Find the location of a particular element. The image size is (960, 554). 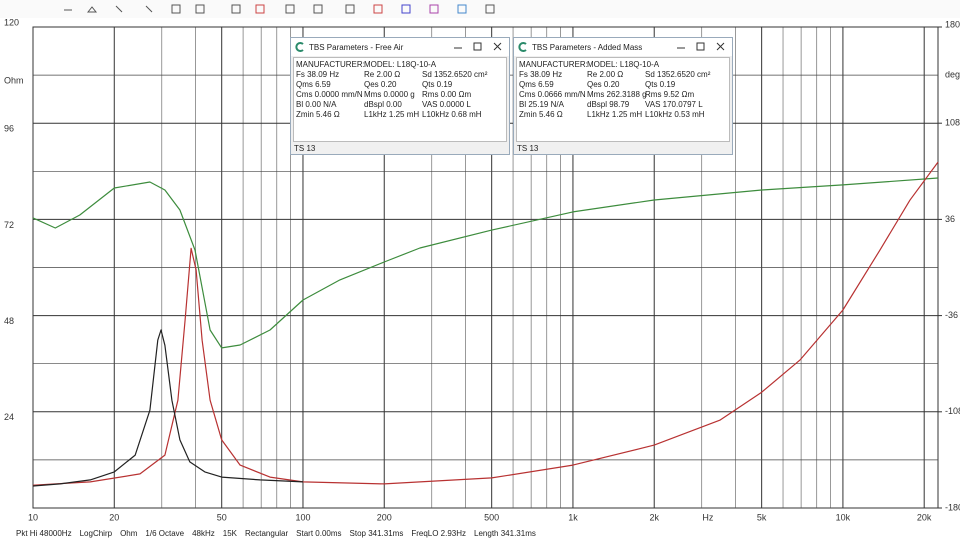

status-item: 1/6 Octave is located at coordinates (165, 533).